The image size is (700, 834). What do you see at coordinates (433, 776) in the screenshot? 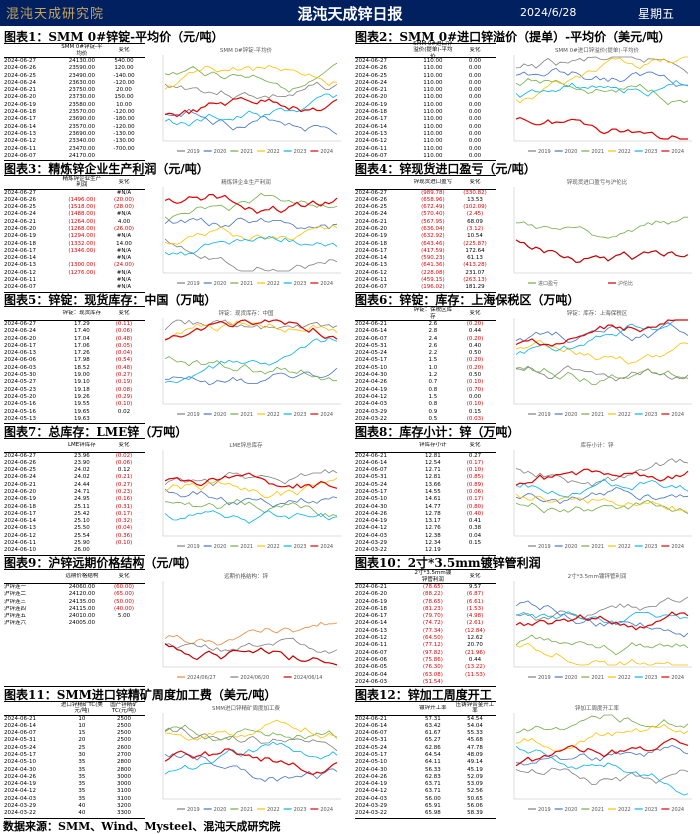
I see `cell-value: 62.83` at bounding box center [433, 776].